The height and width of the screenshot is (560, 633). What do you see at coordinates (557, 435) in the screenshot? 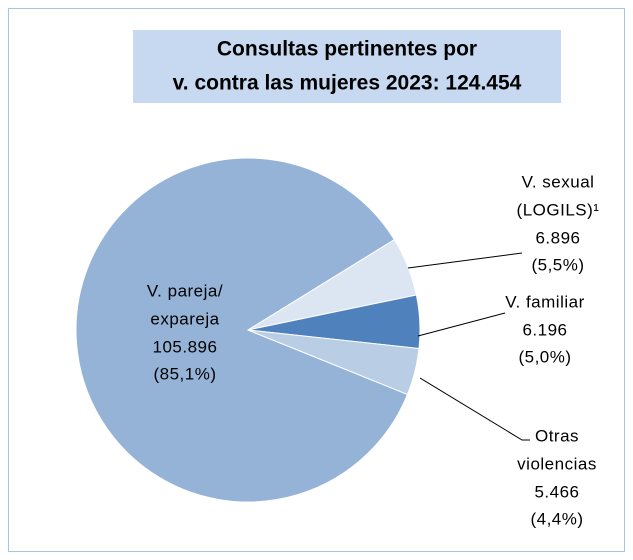
I see `slice-label: Otras` at bounding box center [557, 435].